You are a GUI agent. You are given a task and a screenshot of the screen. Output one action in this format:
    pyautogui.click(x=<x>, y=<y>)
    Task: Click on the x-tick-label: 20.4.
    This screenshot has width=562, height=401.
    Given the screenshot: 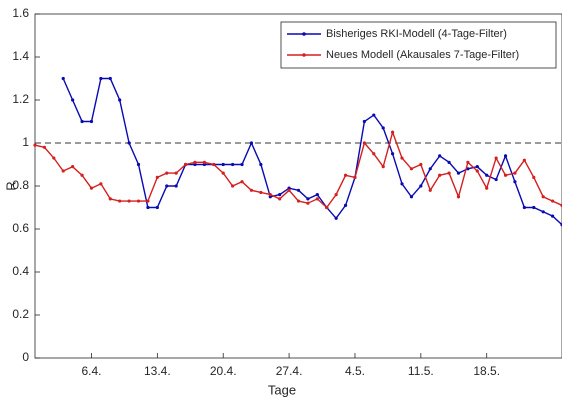 What is the action you would take?
    pyautogui.click(x=223, y=371)
    